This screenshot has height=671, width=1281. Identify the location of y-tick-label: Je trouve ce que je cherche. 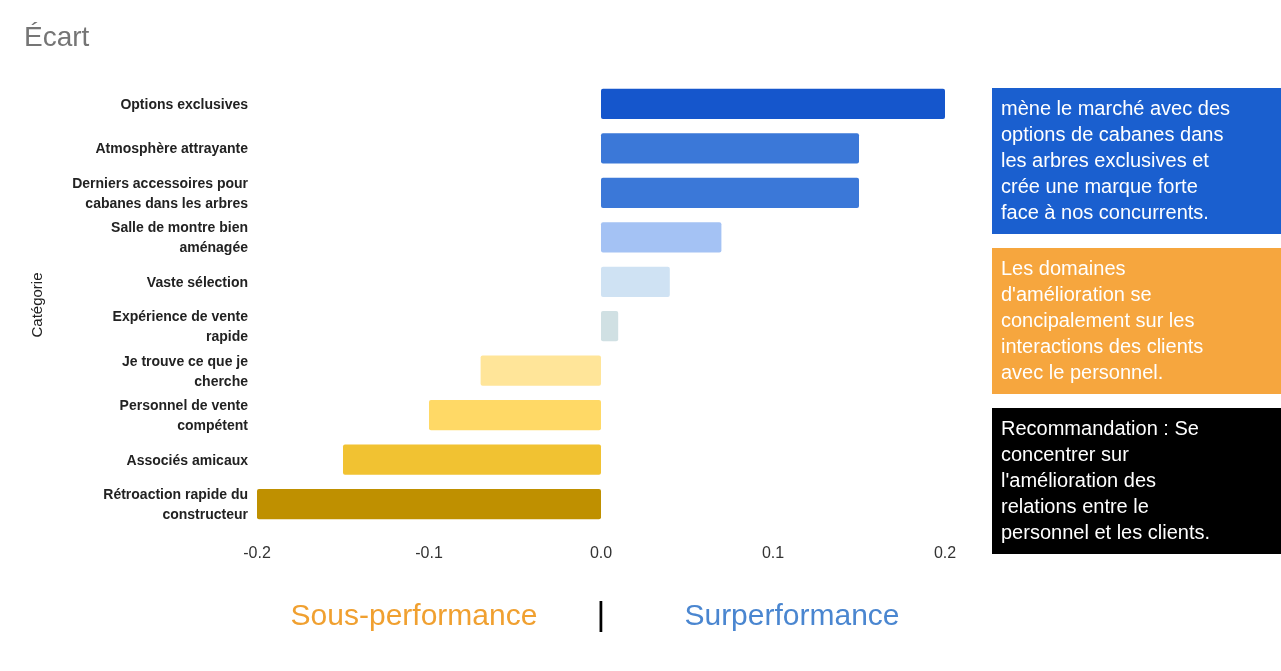
(185, 370).